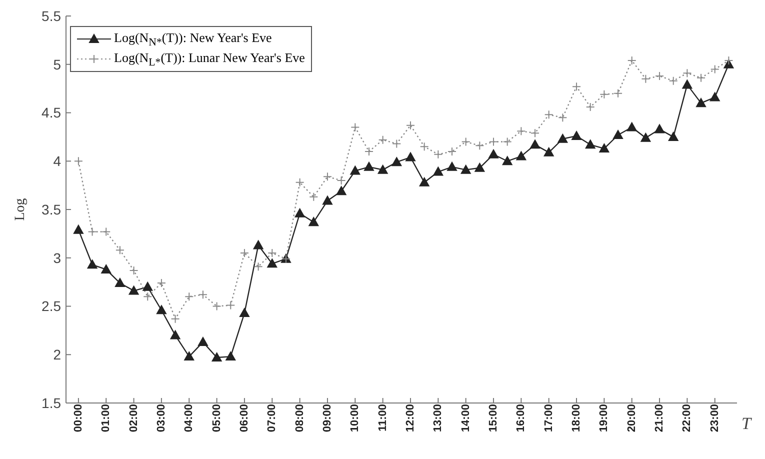 The height and width of the screenshot is (459, 765). I want to click on x-tick-label: 06:00, so click(244, 418).